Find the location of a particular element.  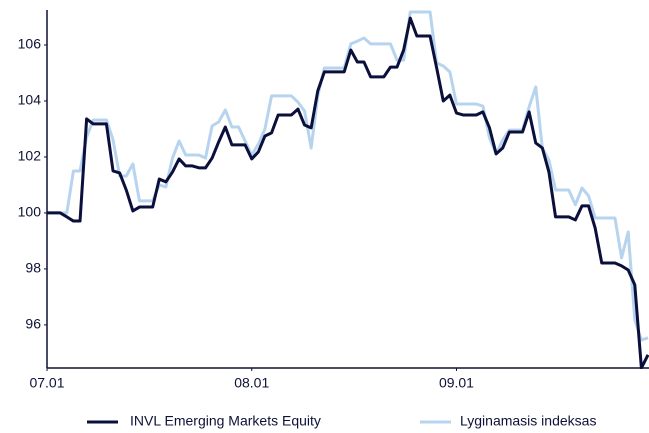

legend-label: INVL Emerging Markets Equity is located at coordinates (225, 421).